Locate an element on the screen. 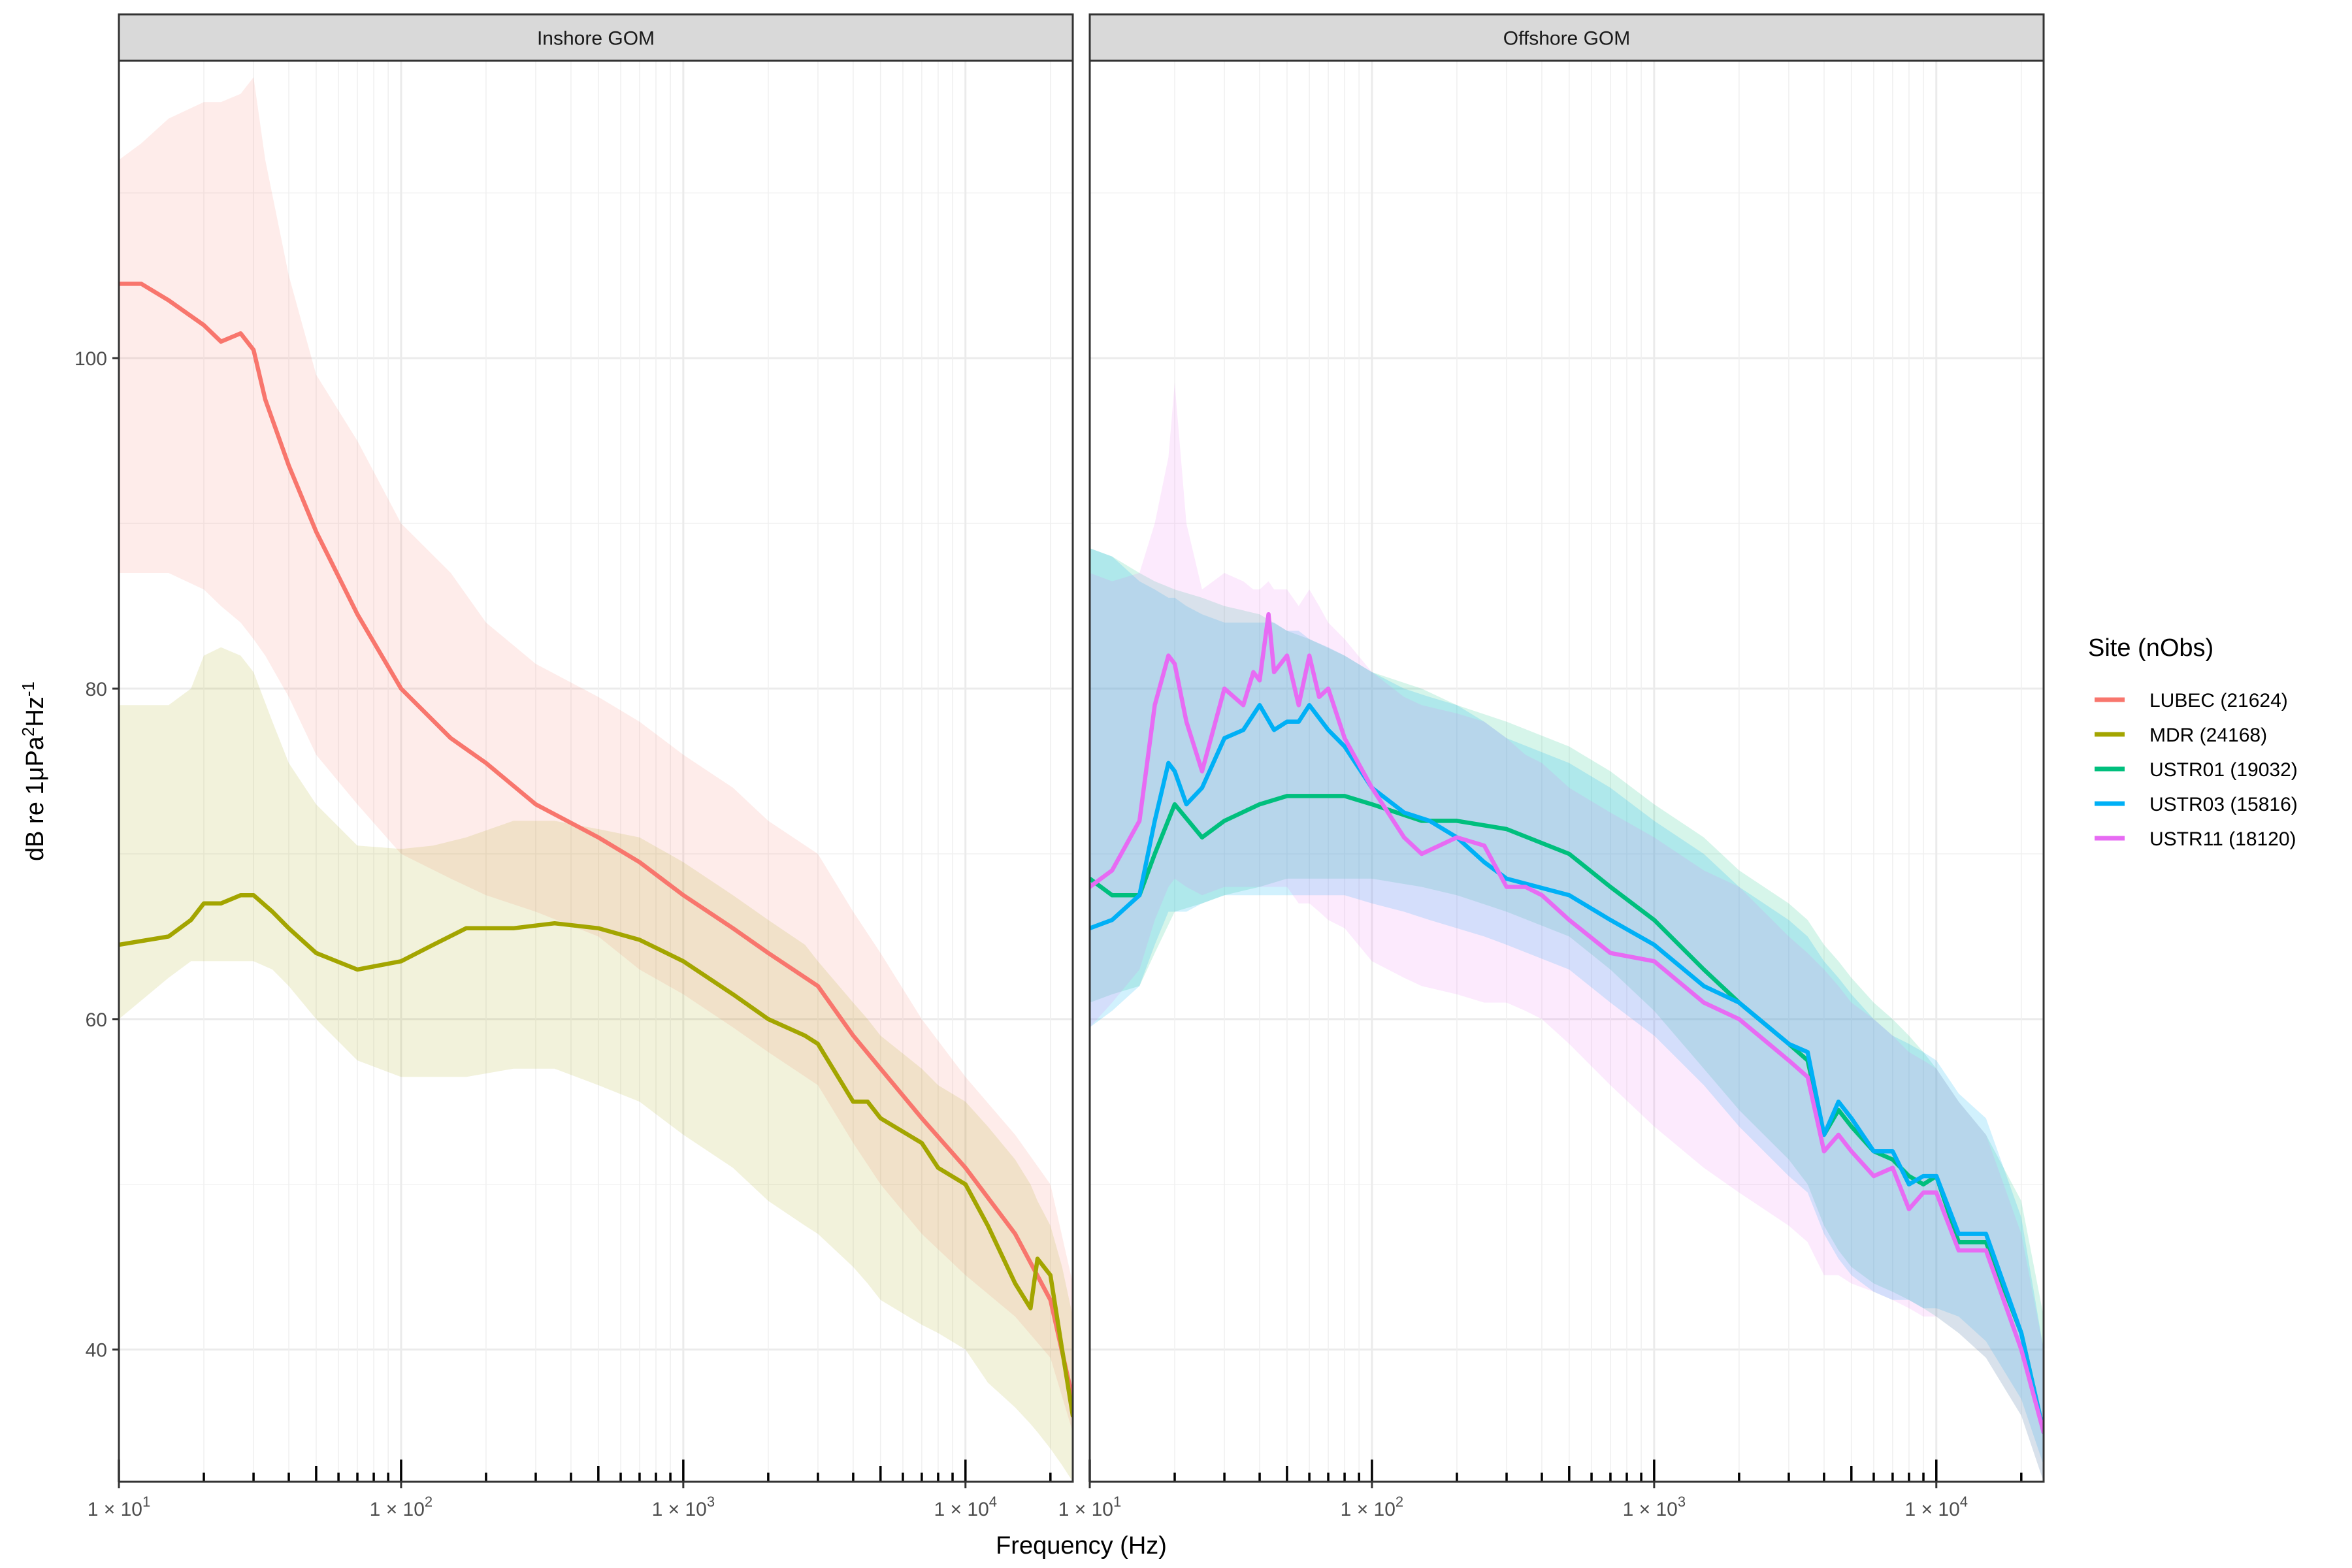 The height and width of the screenshot is (1568, 2352). strip-label: Inshore GOM is located at coordinates (596, 39).